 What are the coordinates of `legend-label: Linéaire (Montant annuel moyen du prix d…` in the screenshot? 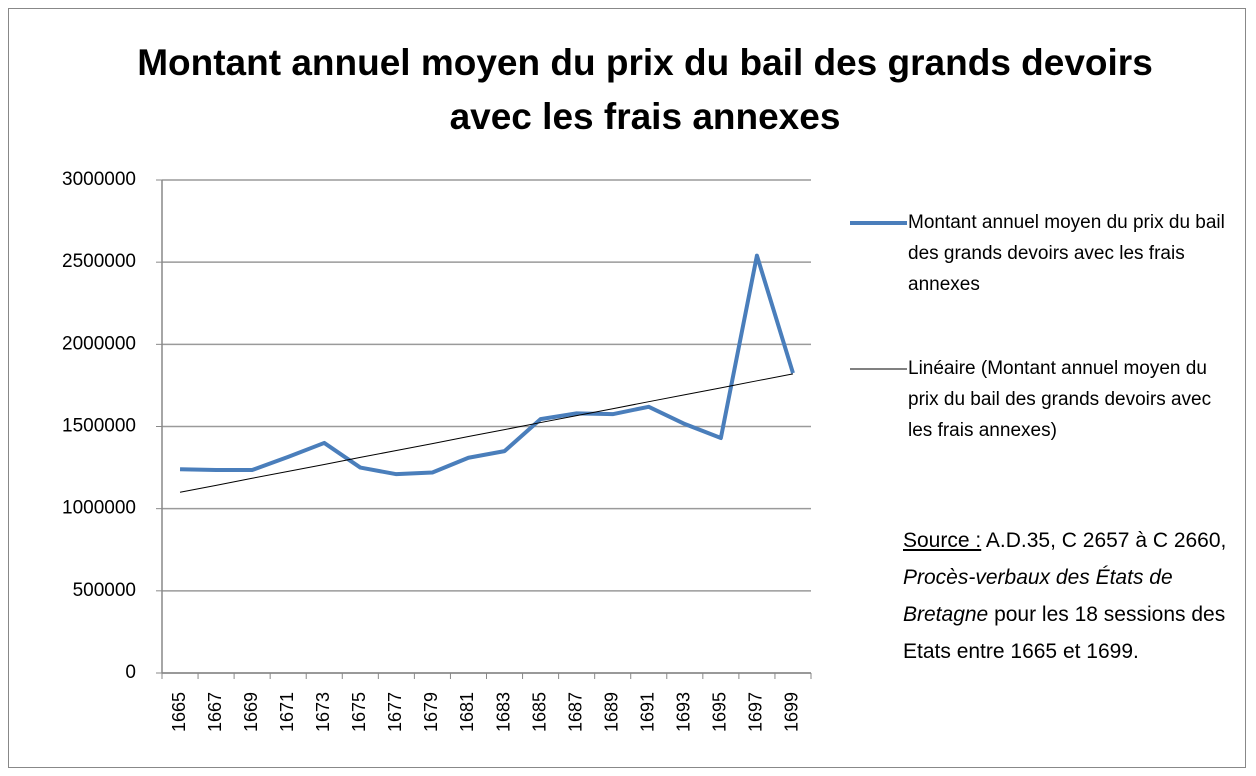 It's located at (1060, 399).